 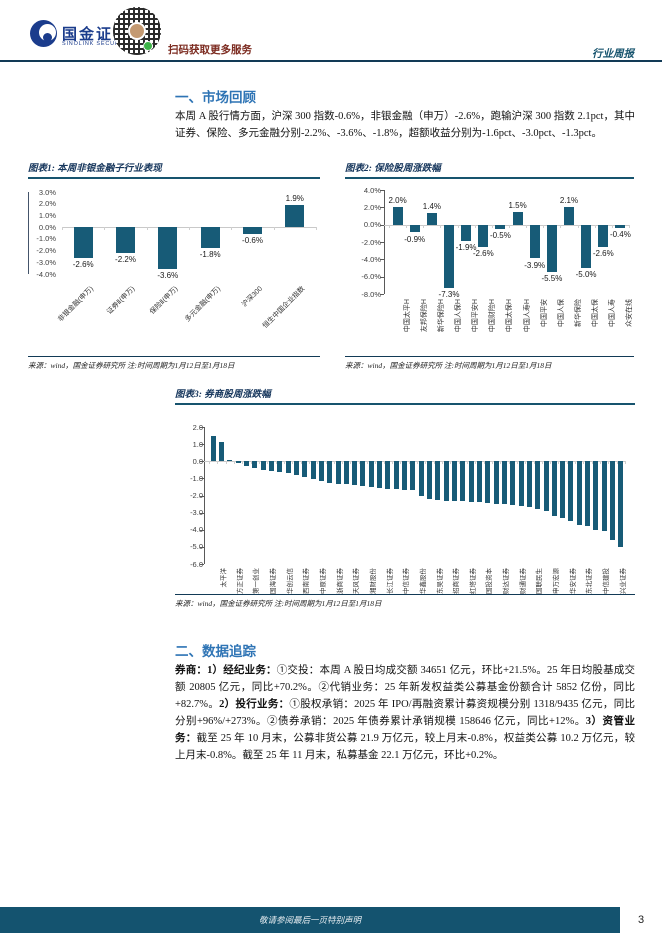 What do you see at coordinates (561, 313) in the screenshot?
I see `x-category-label: 中国人保` at bounding box center [561, 313].